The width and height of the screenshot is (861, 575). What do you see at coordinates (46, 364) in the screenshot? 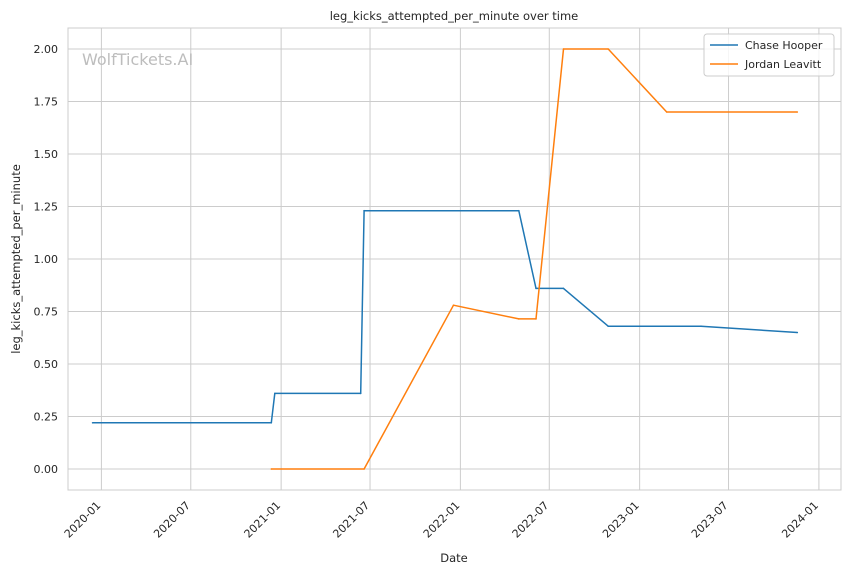
I see `y-tick-label: 0.50` at bounding box center [46, 364].